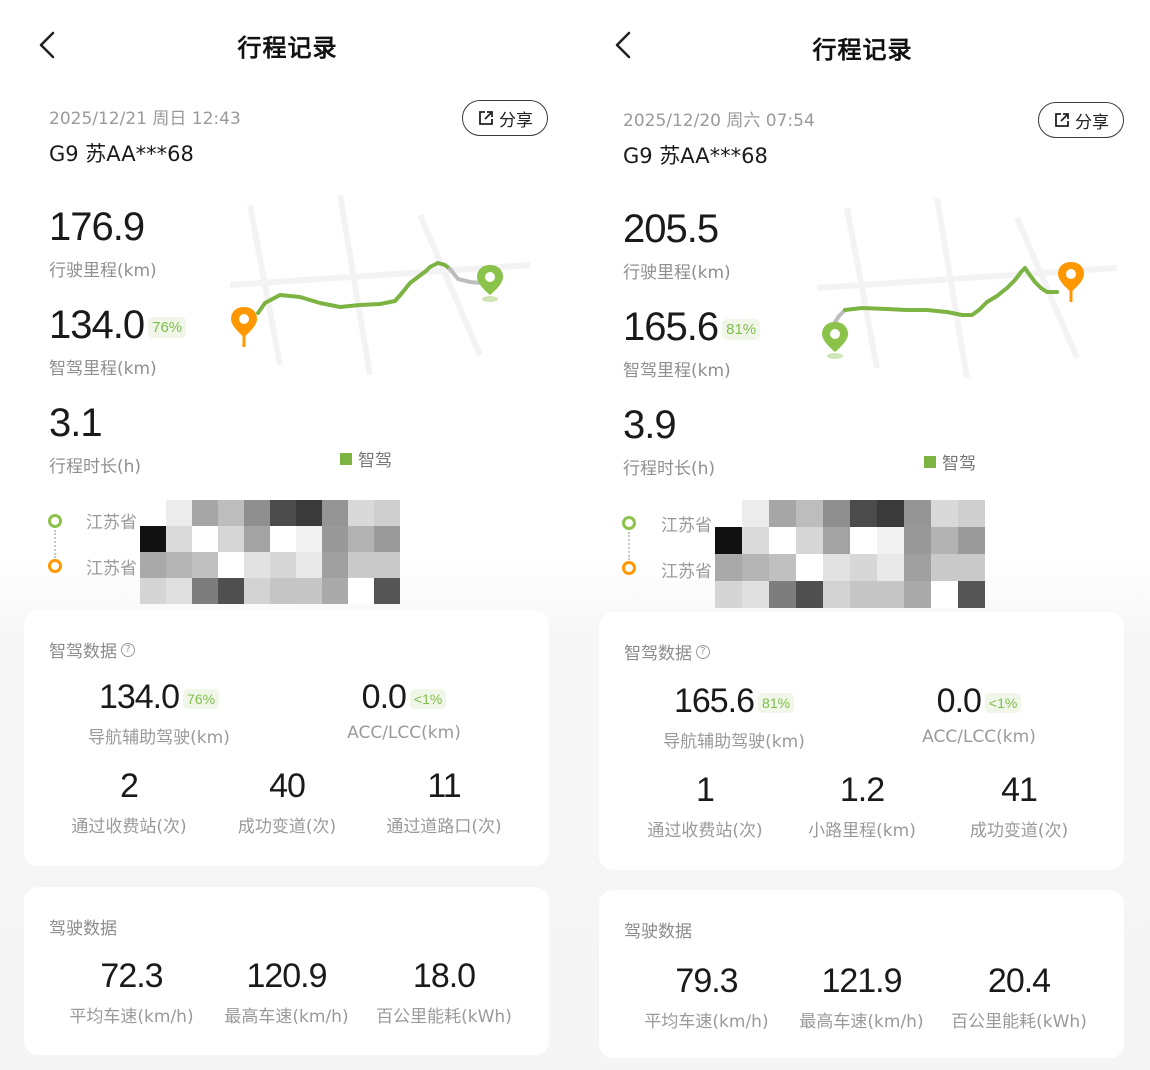 This screenshot has width=1150, height=1070. Describe the element at coordinates (286, 992) in the screenshot. I see `stat-max-speed: 120.9 最高车速(km/h)` at that location.